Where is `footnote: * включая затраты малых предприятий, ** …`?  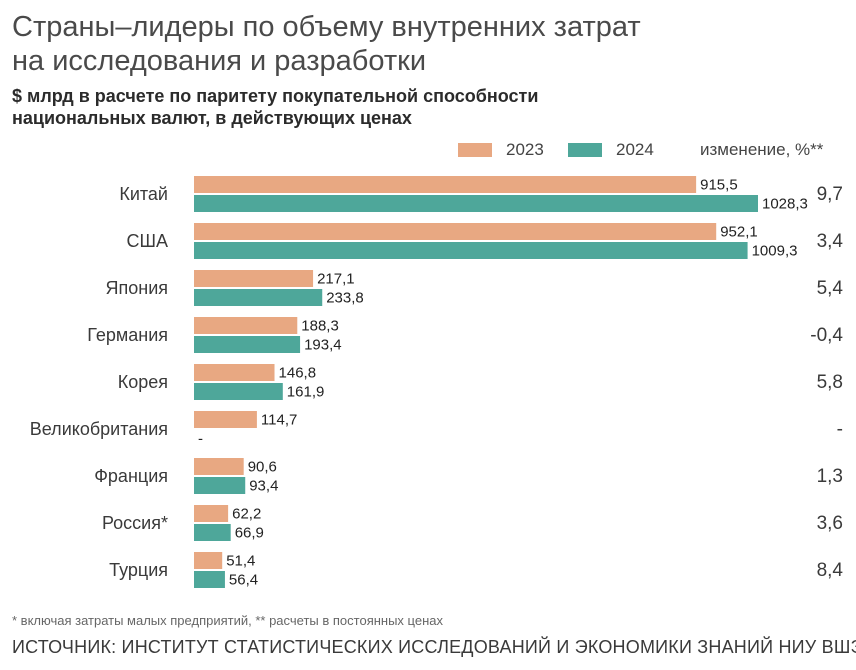 footnote: * включая затраты малых предприятий, ** … is located at coordinates (227, 620).